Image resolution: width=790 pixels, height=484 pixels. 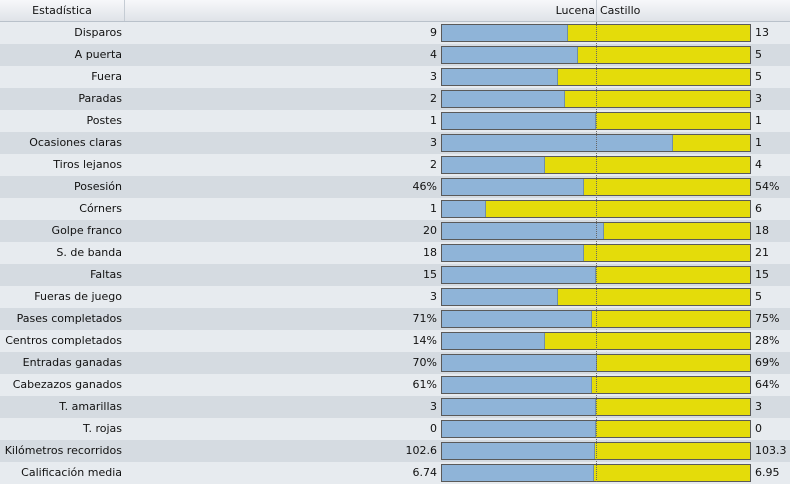 I want to click on table-row: Córners 1 6, so click(x=395, y=209).